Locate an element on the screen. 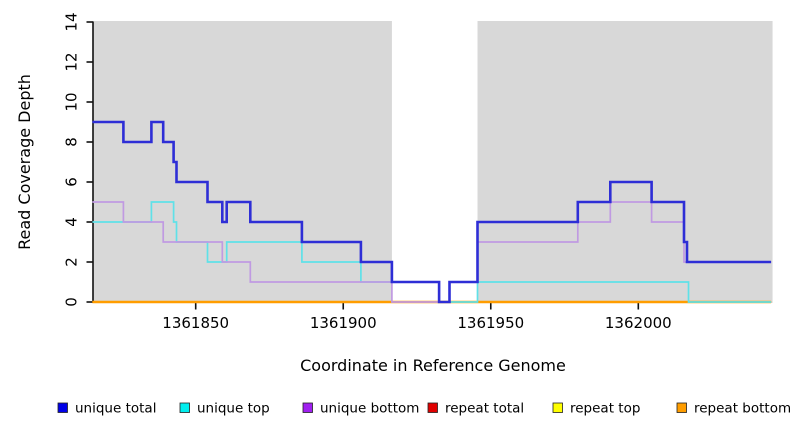 The width and height of the screenshot is (792, 432). legend-label: repeat total is located at coordinates (484, 409).